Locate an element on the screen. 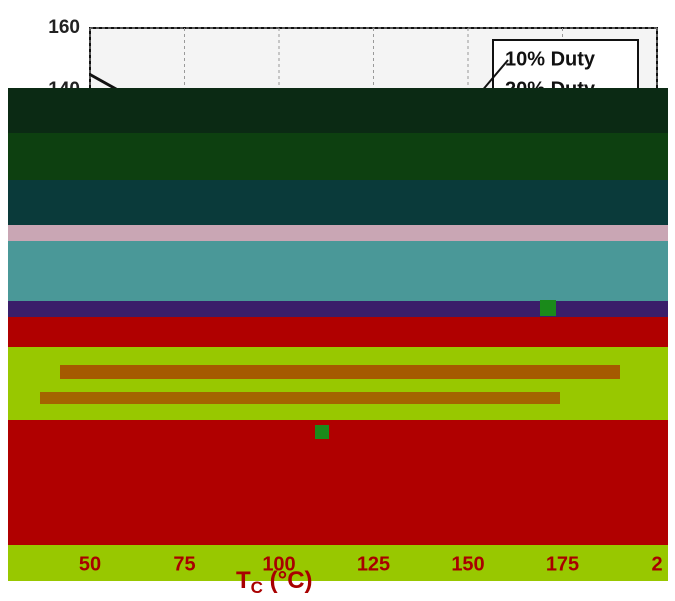 This screenshot has height=601, width=675. axis-labels: TC (°C) 50 75 100 125 150 175 2 is located at coordinates (371, 575).